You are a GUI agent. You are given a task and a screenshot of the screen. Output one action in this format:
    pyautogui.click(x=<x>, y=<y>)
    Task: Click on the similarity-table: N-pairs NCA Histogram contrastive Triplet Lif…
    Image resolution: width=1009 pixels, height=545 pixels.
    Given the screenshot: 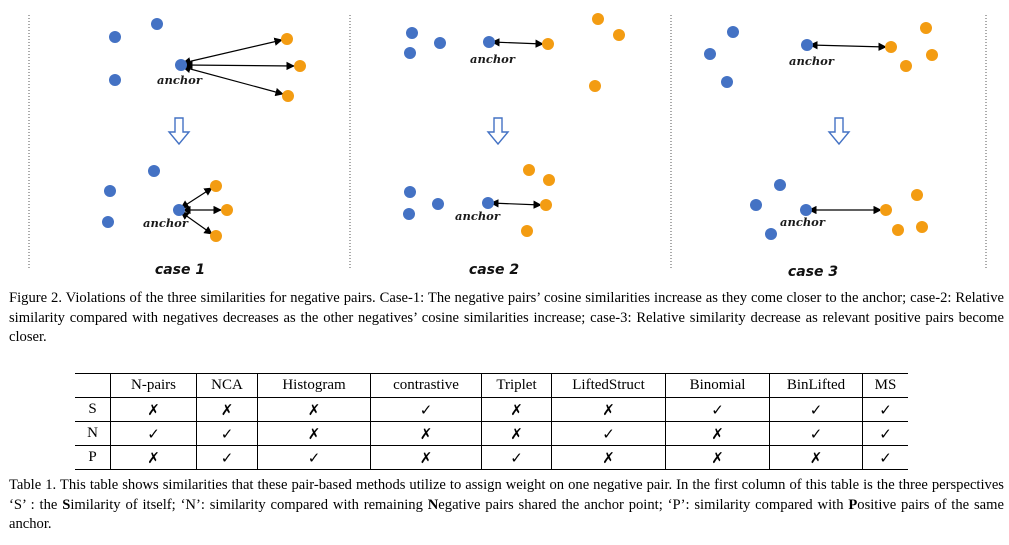 What is the action you would take?
    pyautogui.click(x=491, y=421)
    